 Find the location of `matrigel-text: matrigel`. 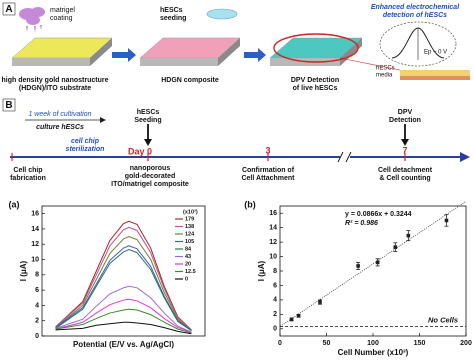

matrigel-text: matrigel is located at coordinates (62, 10).